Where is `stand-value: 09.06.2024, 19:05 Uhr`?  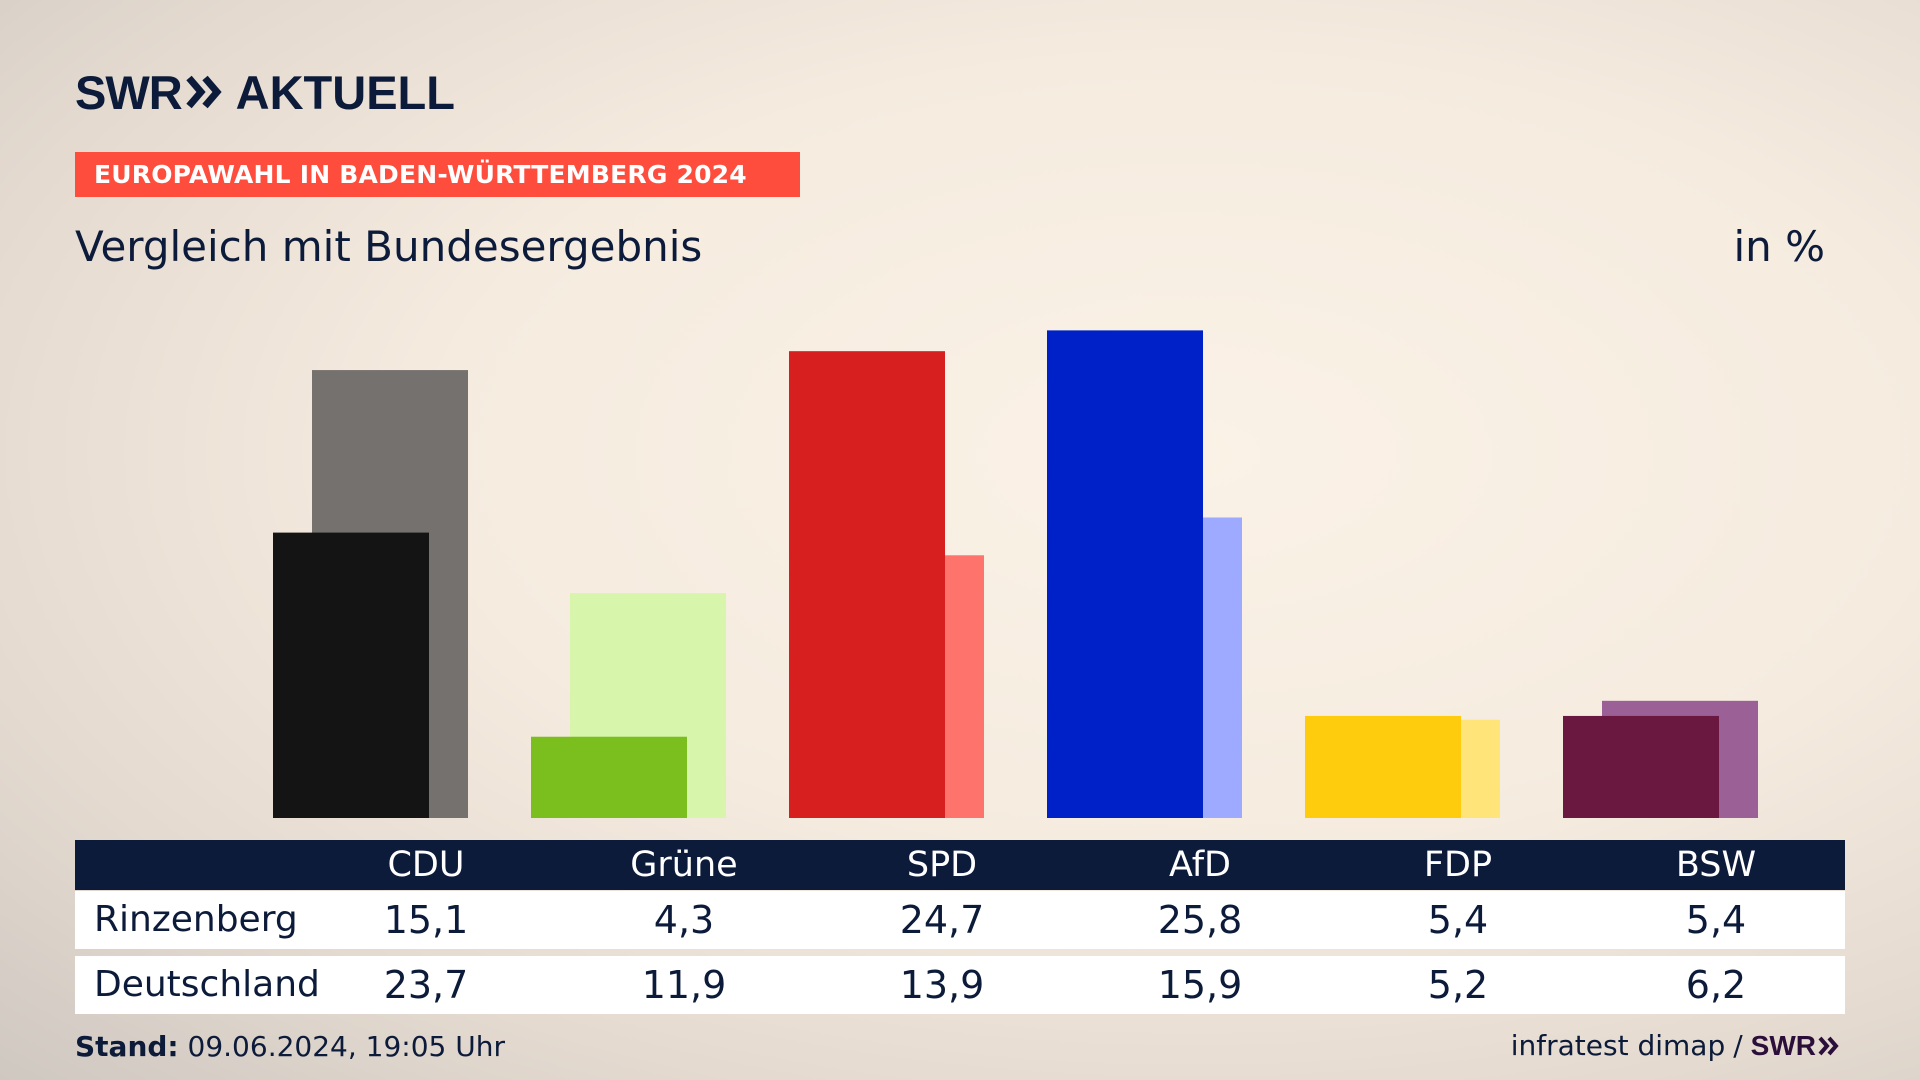
stand-value: 09.06.2024, 19:05 Uhr is located at coordinates (346, 1046).